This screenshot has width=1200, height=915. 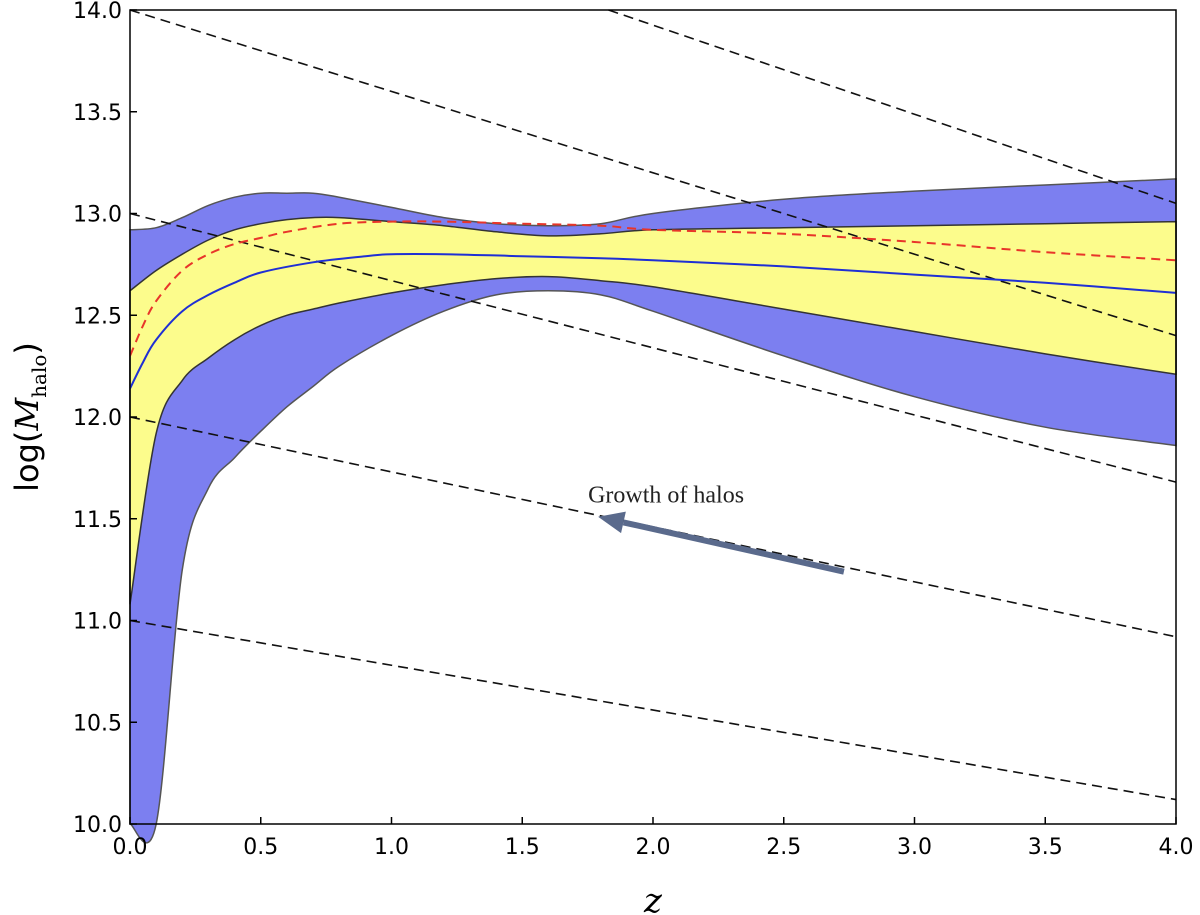 I want to click on y-tick-label: 12.5, so click(x=97, y=316).